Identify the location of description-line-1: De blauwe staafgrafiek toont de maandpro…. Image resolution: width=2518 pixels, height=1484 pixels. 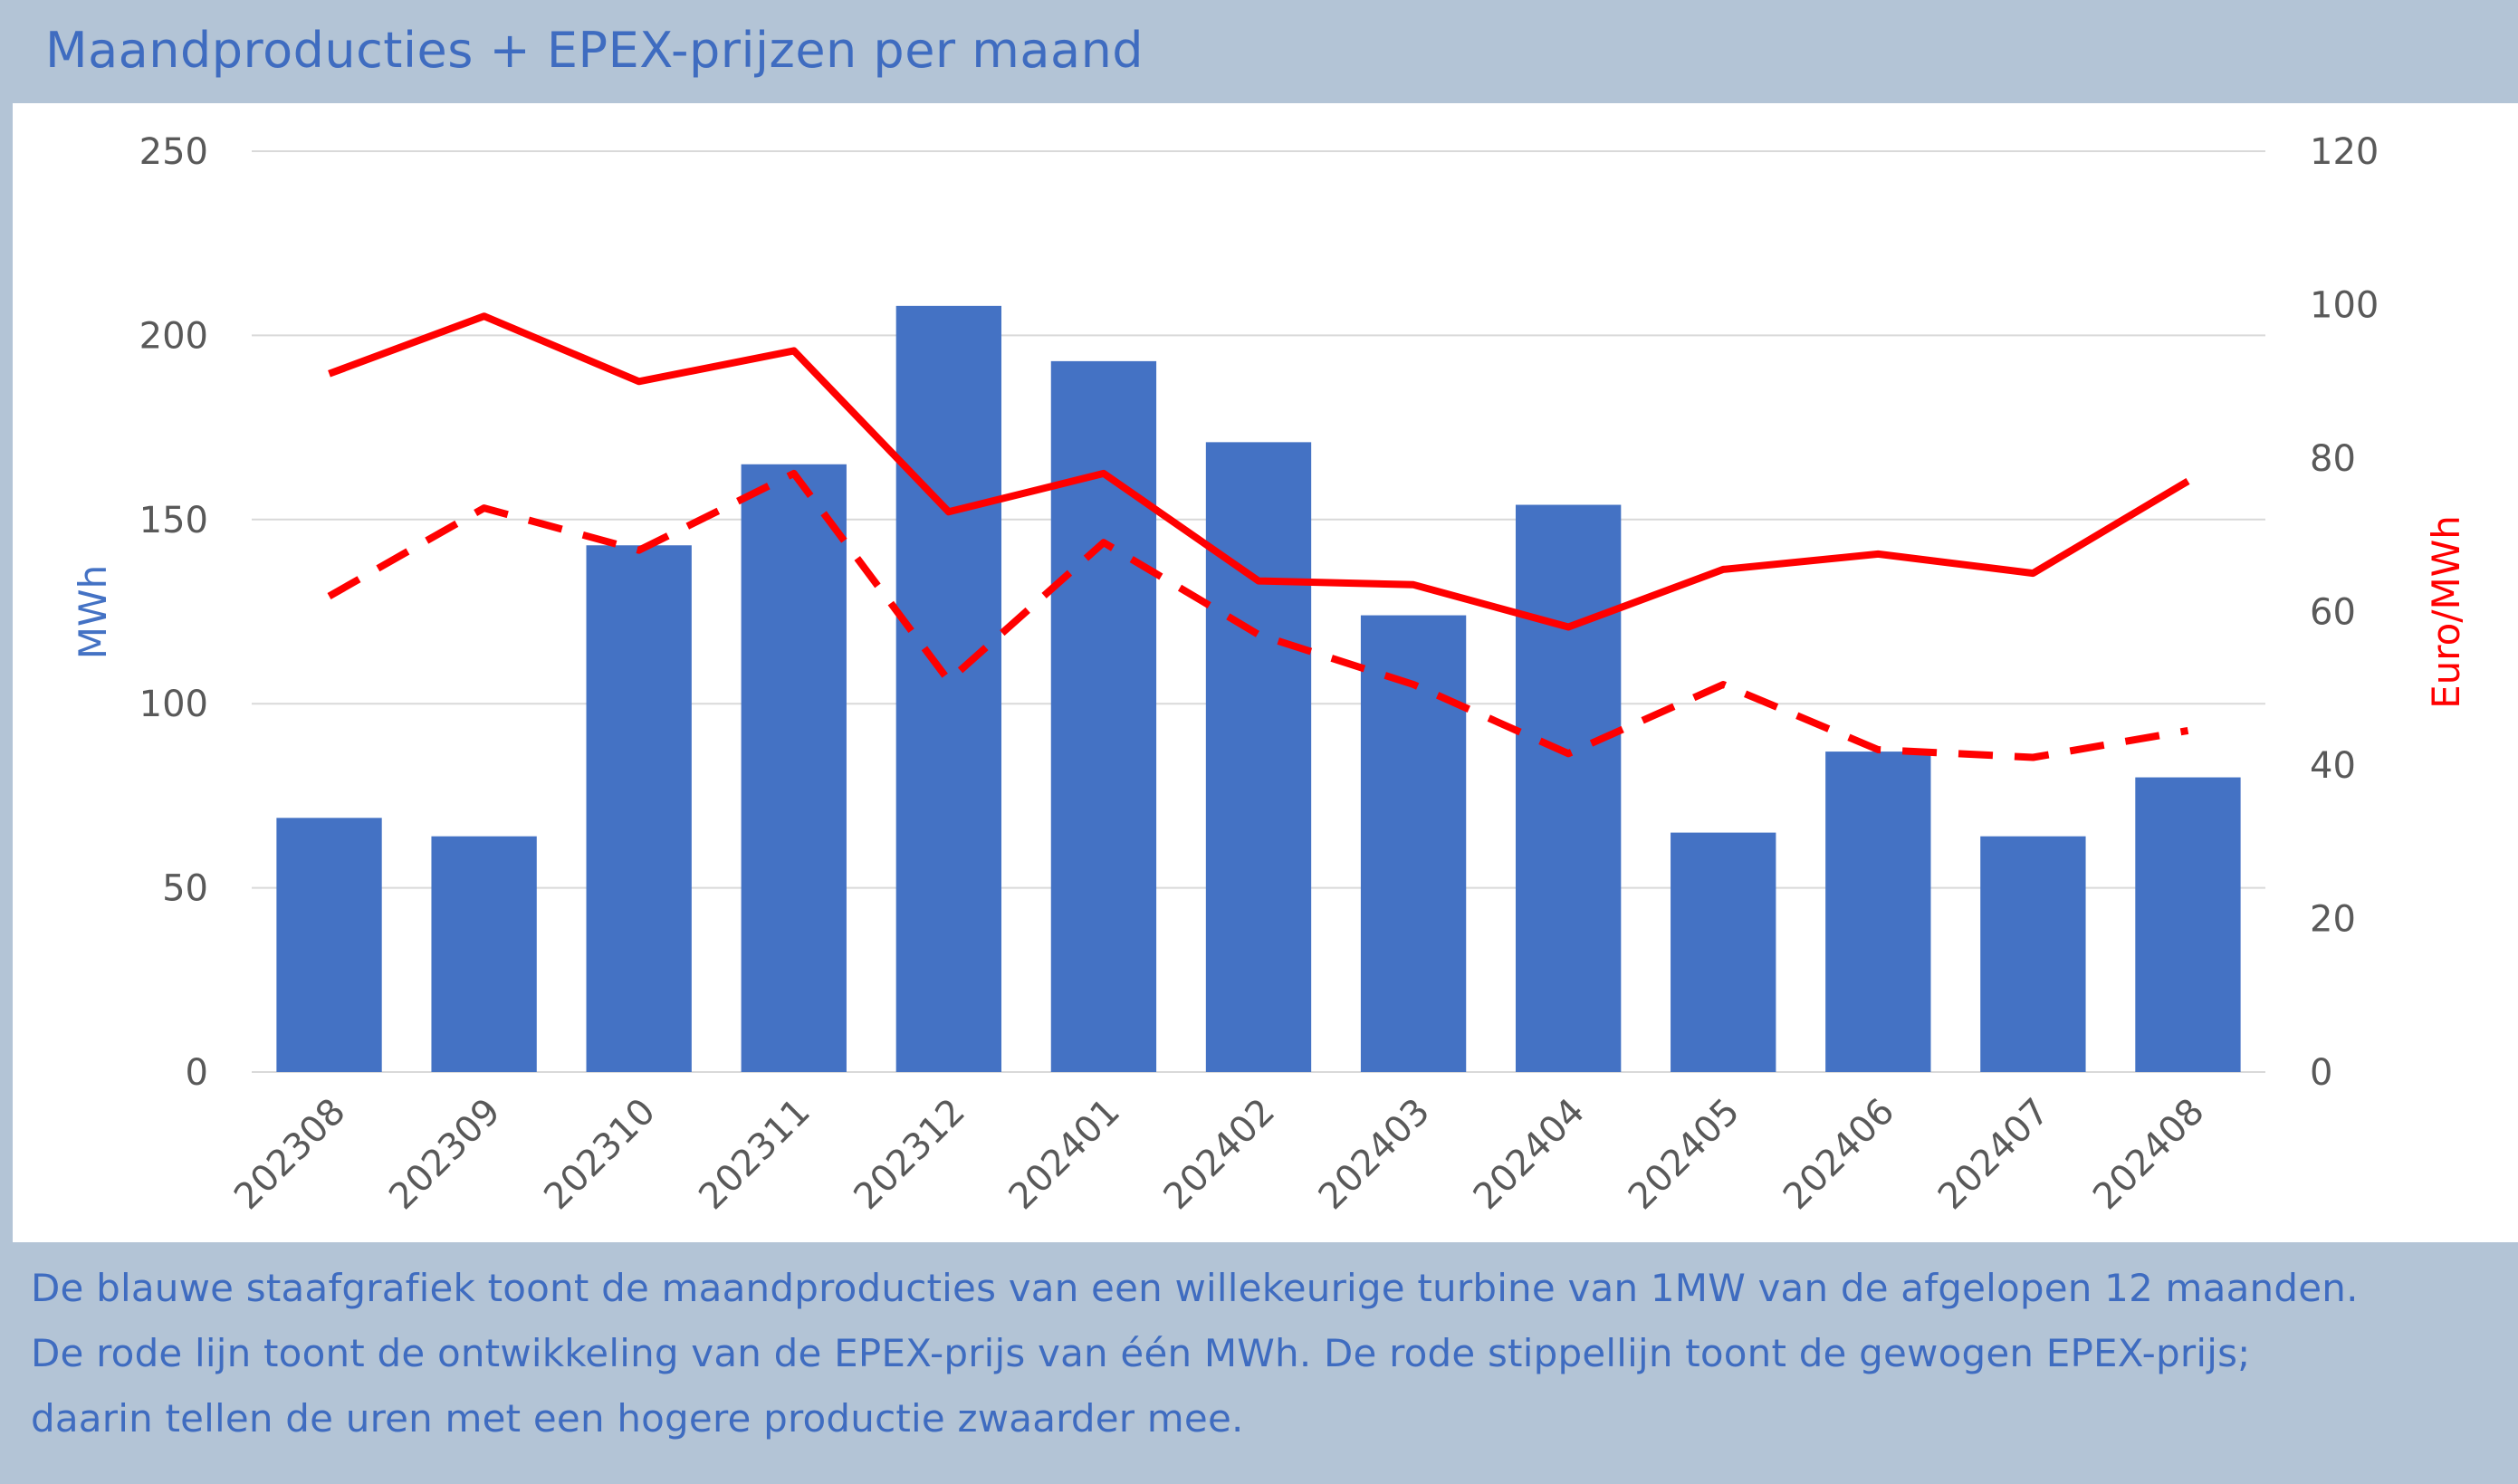
(1195, 1288).